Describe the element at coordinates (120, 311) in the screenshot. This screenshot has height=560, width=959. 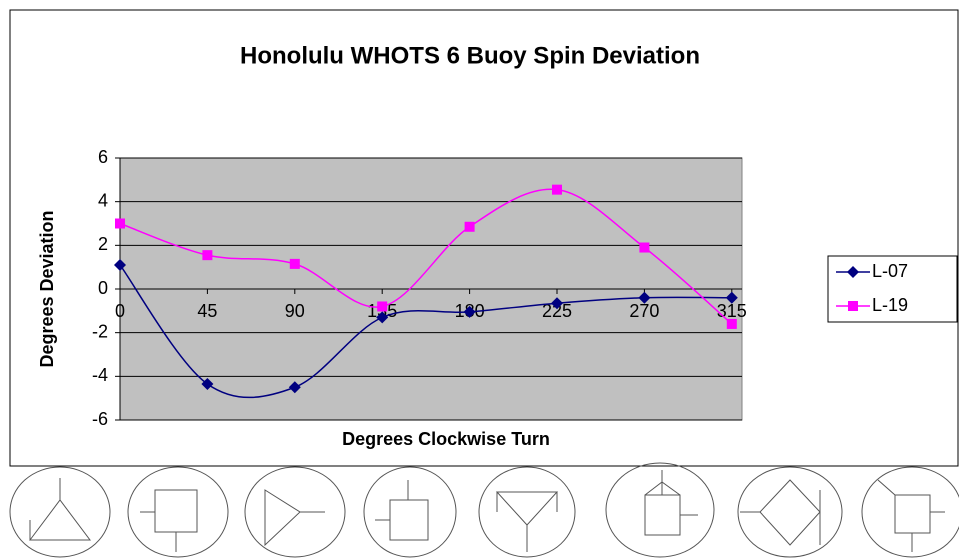
I see `x-tick-label: 0` at that location.